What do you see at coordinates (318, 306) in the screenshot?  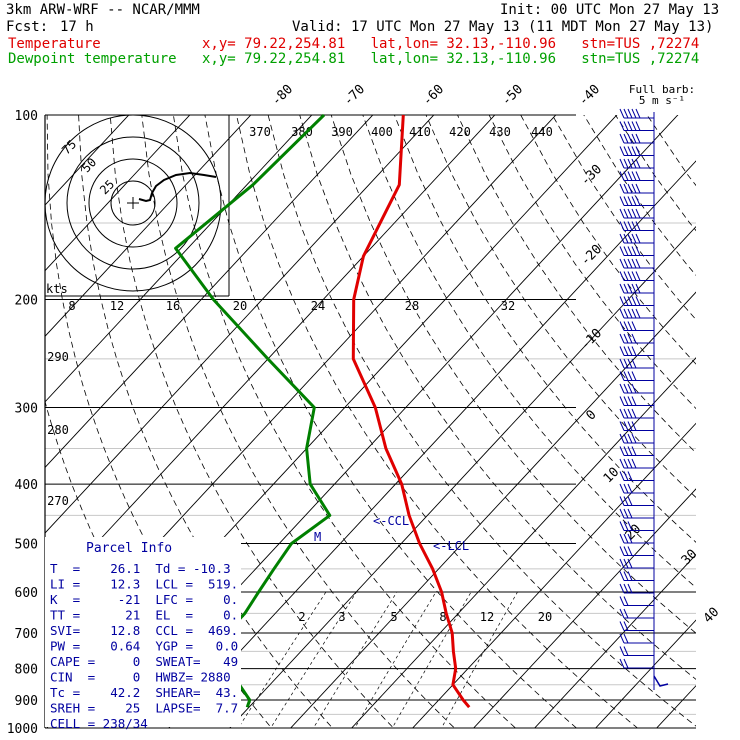 I see `upper-scale-label: 24` at bounding box center [318, 306].